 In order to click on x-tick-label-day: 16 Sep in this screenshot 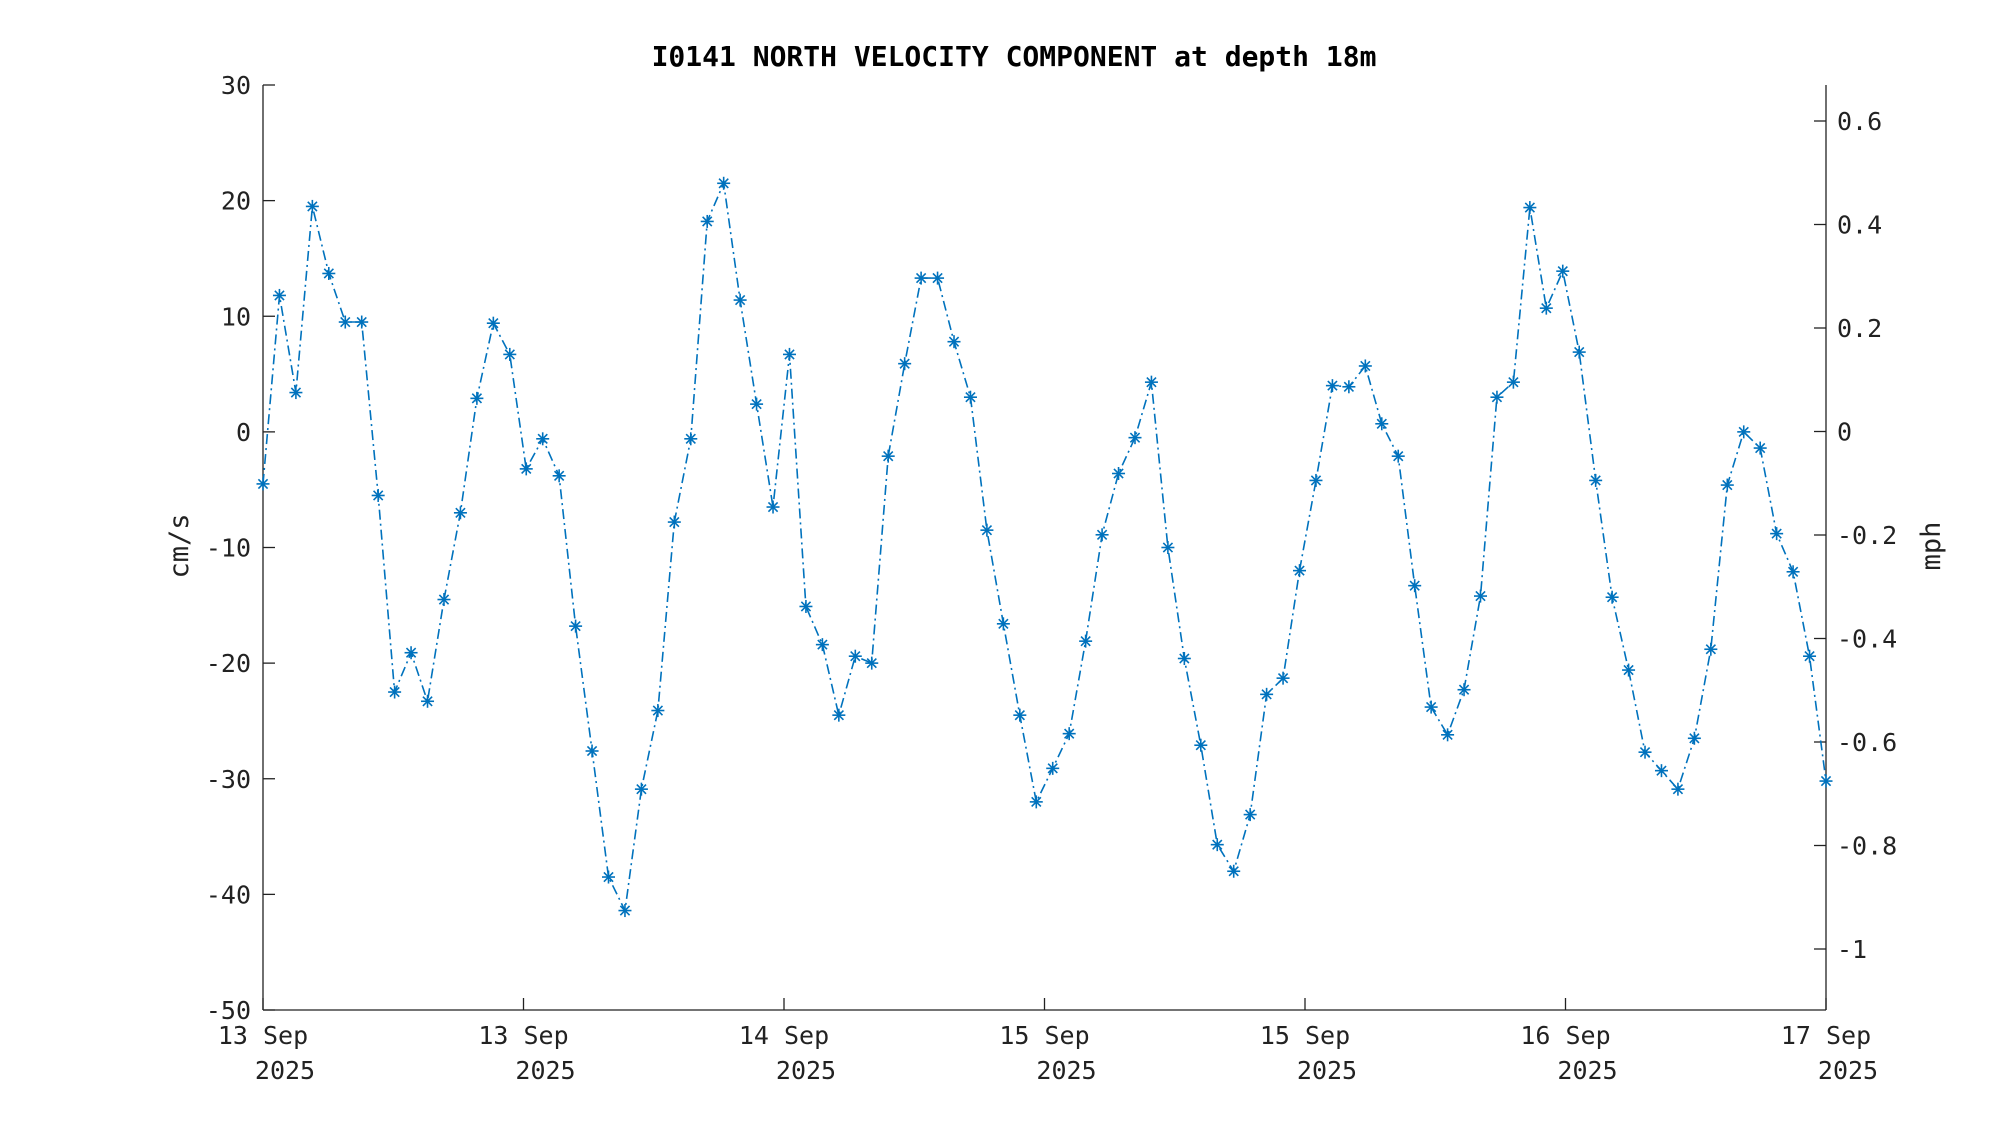, I will do `click(1565, 1035)`.